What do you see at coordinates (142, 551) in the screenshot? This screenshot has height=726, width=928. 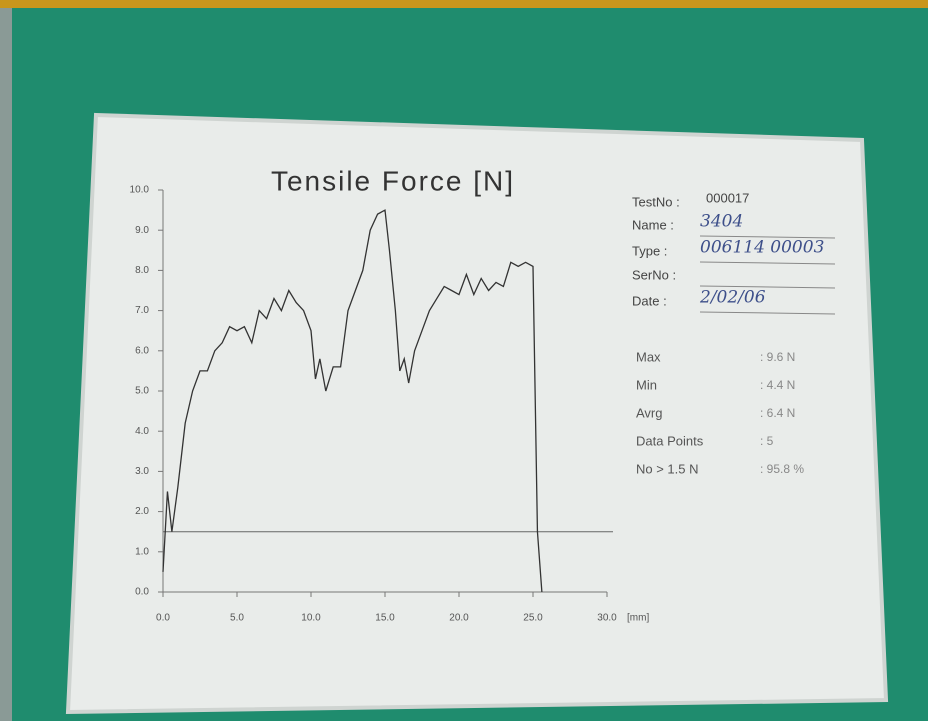 I see `y-tick-label: 1.0` at bounding box center [142, 551].